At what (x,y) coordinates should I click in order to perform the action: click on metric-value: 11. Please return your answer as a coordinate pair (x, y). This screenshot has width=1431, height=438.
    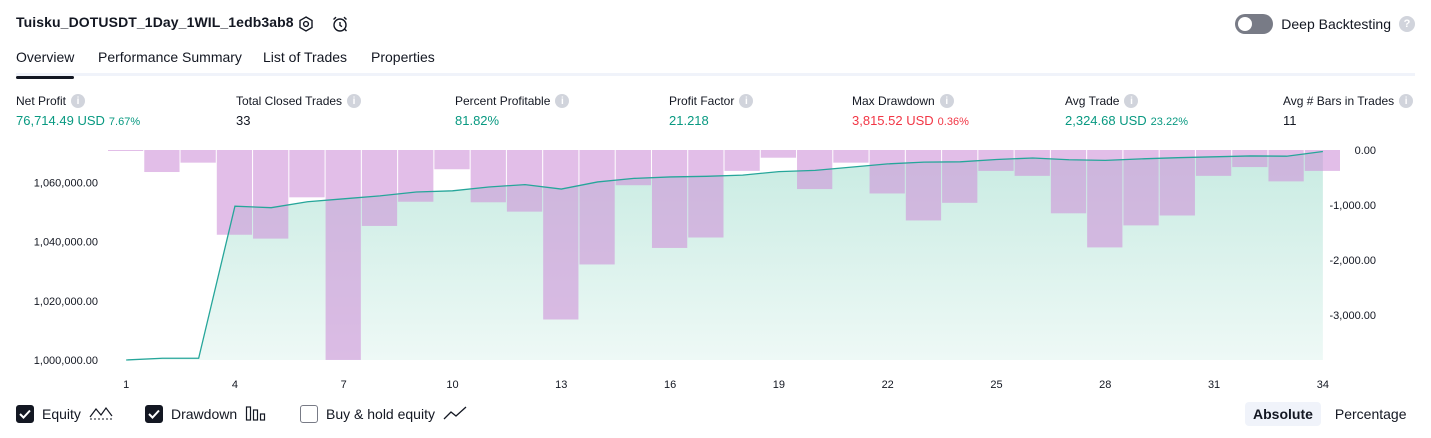
    Looking at the image, I should click on (1290, 120).